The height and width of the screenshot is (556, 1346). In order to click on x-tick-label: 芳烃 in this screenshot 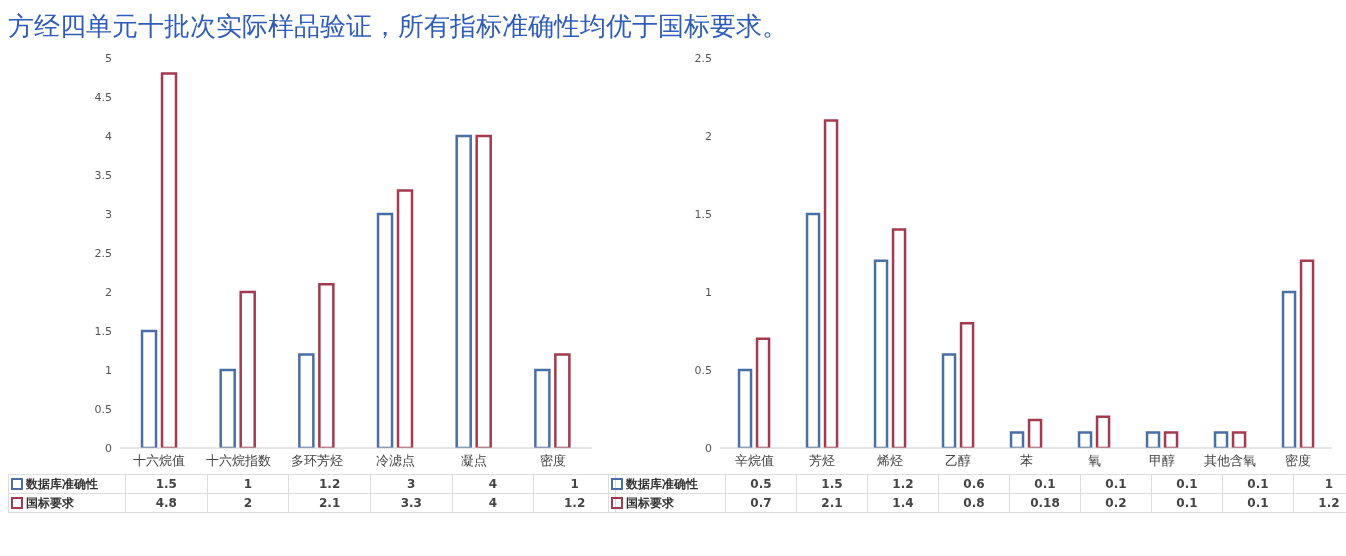, I will do `click(822, 461)`.